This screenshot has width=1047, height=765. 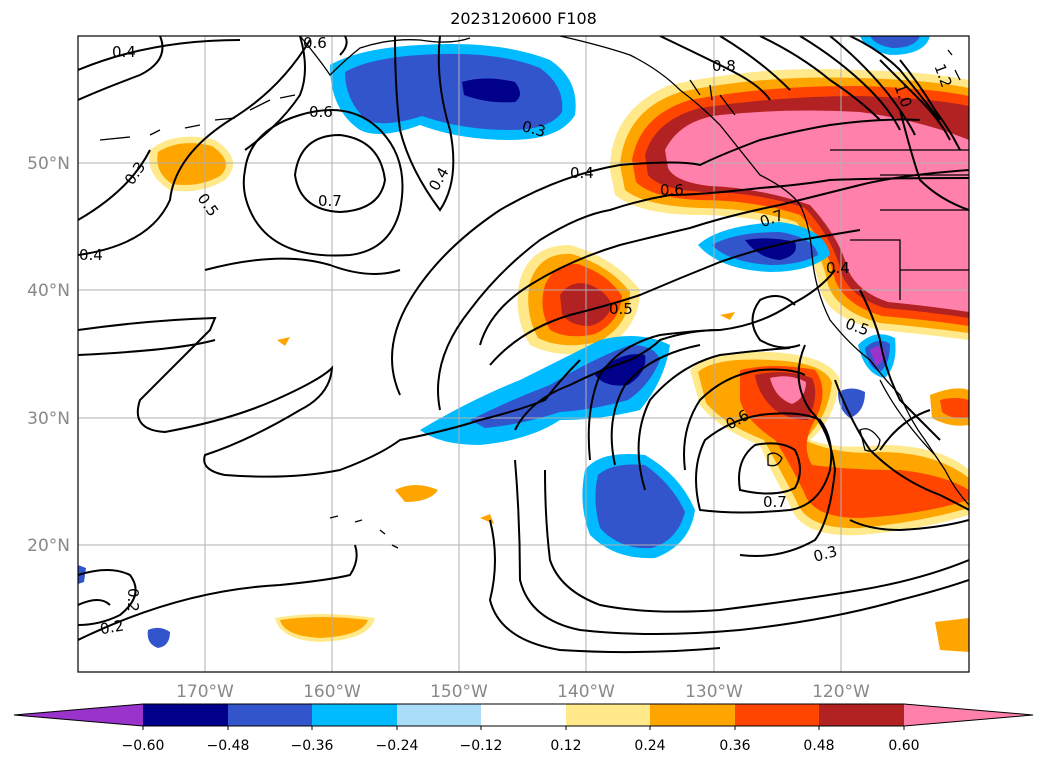 What do you see at coordinates (228, 746) in the screenshot?
I see `colorbar-tick-label: −0.48` at bounding box center [228, 746].